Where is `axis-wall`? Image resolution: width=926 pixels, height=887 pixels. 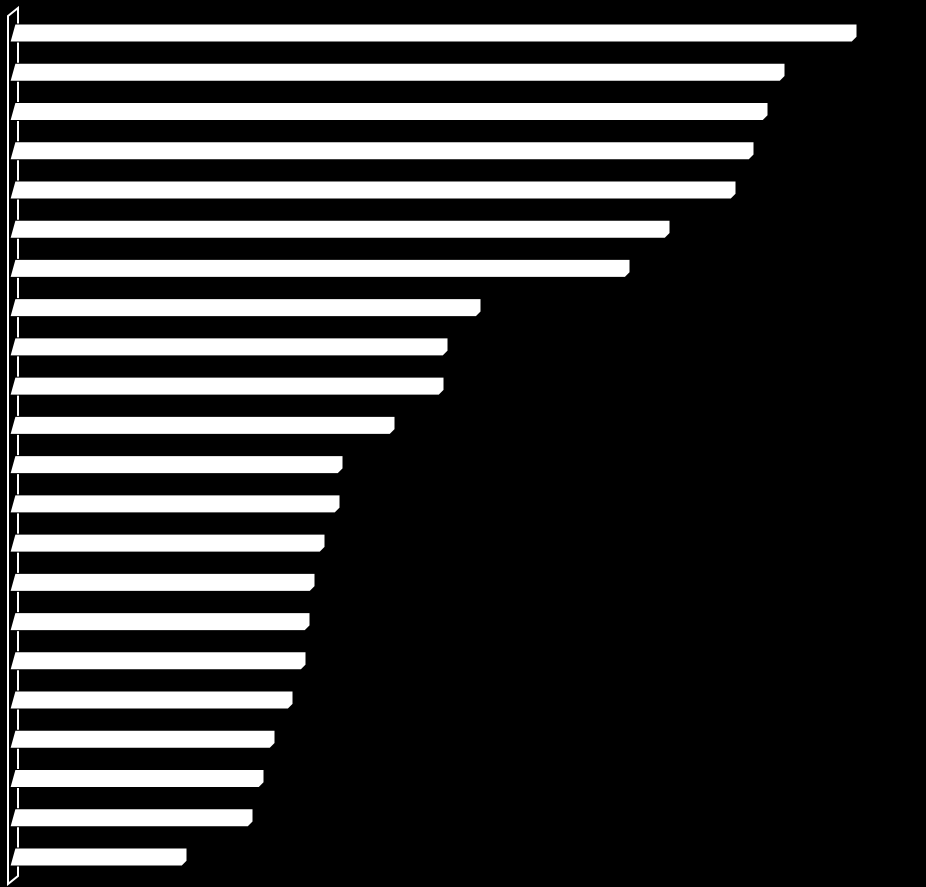 axis-wall is located at coordinates (13, 446).